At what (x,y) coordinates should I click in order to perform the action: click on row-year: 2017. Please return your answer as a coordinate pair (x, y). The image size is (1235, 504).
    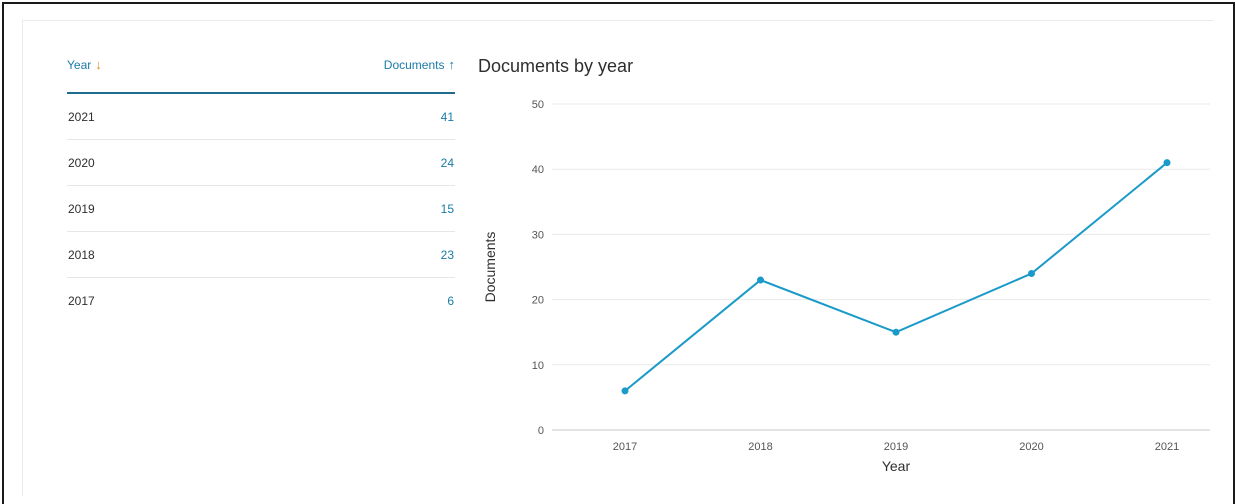
    Looking at the image, I should click on (81, 301).